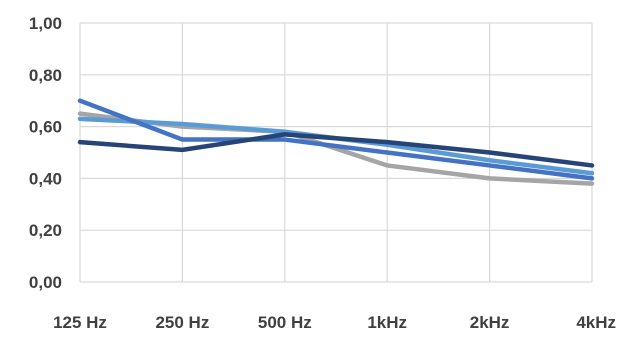 The width and height of the screenshot is (626, 343). Describe the element at coordinates (45, 178) in the screenshot. I see `y-tick-label: 0,40` at that location.